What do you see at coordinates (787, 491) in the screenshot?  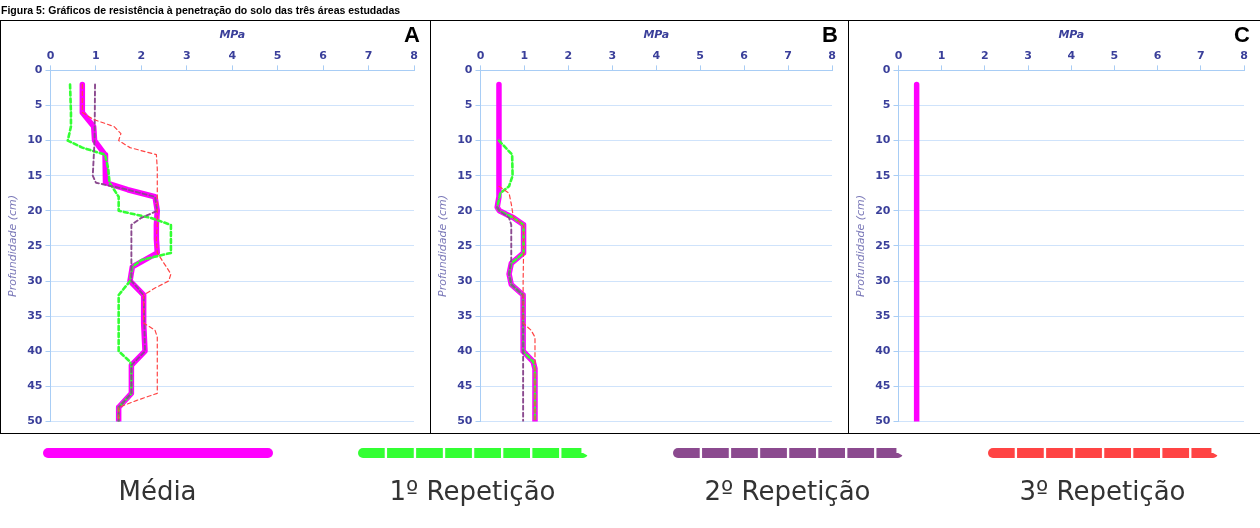 I see `text: 2º Repetição` at bounding box center [787, 491].